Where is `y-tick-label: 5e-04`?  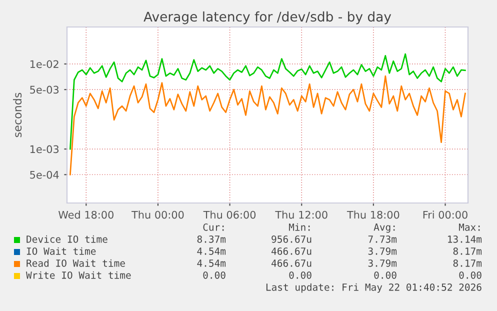 y-tick-label: 5e-04 is located at coordinates (44, 174).